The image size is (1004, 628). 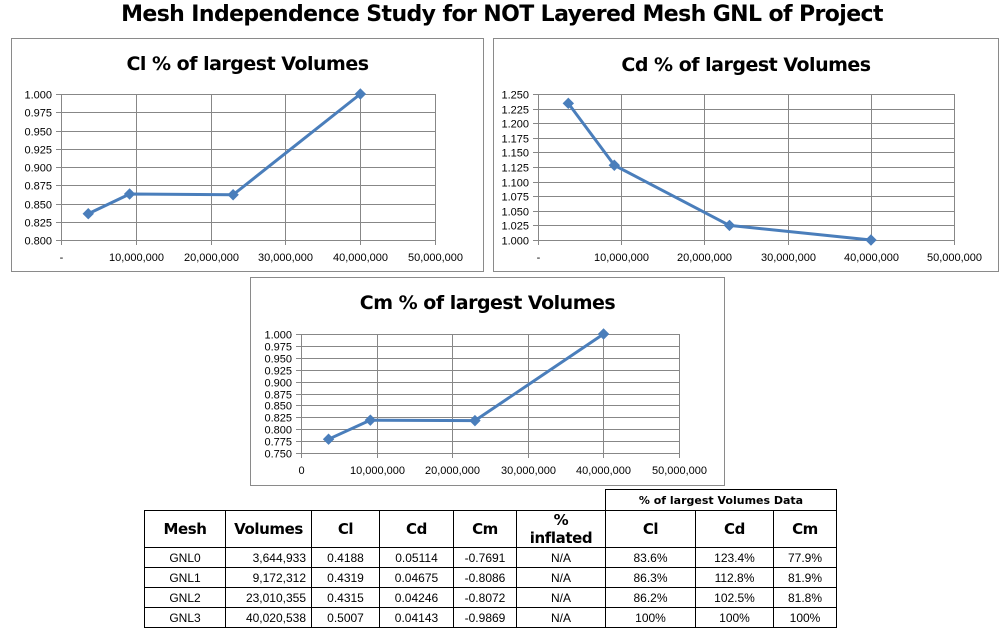 I want to click on chart-title: Cd % of largest Volumes, so click(x=745, y=65).